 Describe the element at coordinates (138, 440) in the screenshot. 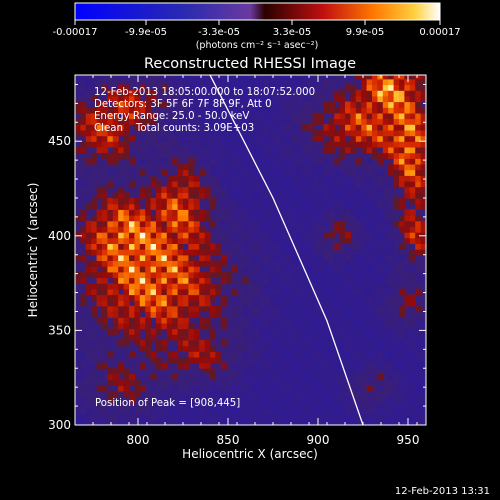

I see `x-tick-label: 800` at that location.